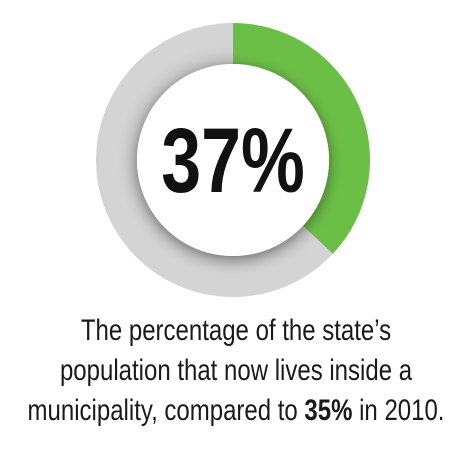  I want to click on caption-text: municipality, compared to, so click(166, 409).